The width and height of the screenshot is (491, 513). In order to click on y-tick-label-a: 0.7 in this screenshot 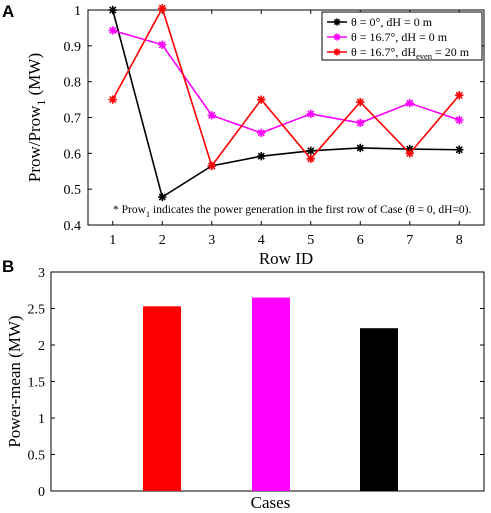, I will do `click(73, 119)`.